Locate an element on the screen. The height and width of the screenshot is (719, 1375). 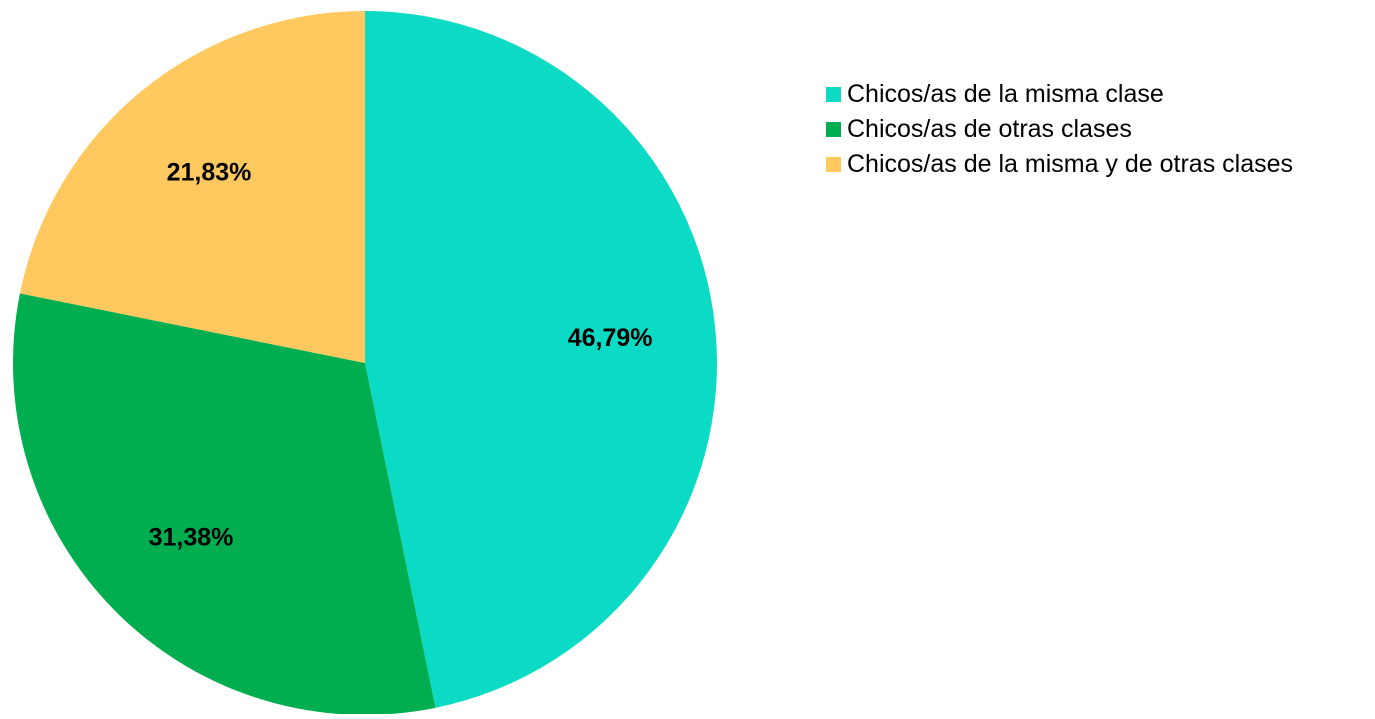
data-label-slice-2: 31,38% is located at coordinates (191, 537).